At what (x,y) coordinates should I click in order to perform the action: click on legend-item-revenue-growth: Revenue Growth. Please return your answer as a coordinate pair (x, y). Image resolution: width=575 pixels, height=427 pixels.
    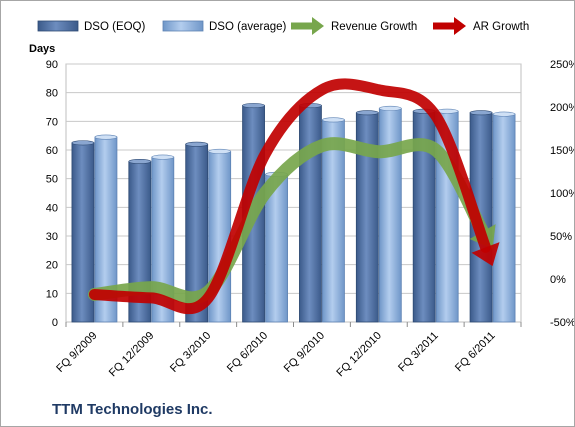
    Looking at the image, I should click on (354, 26).